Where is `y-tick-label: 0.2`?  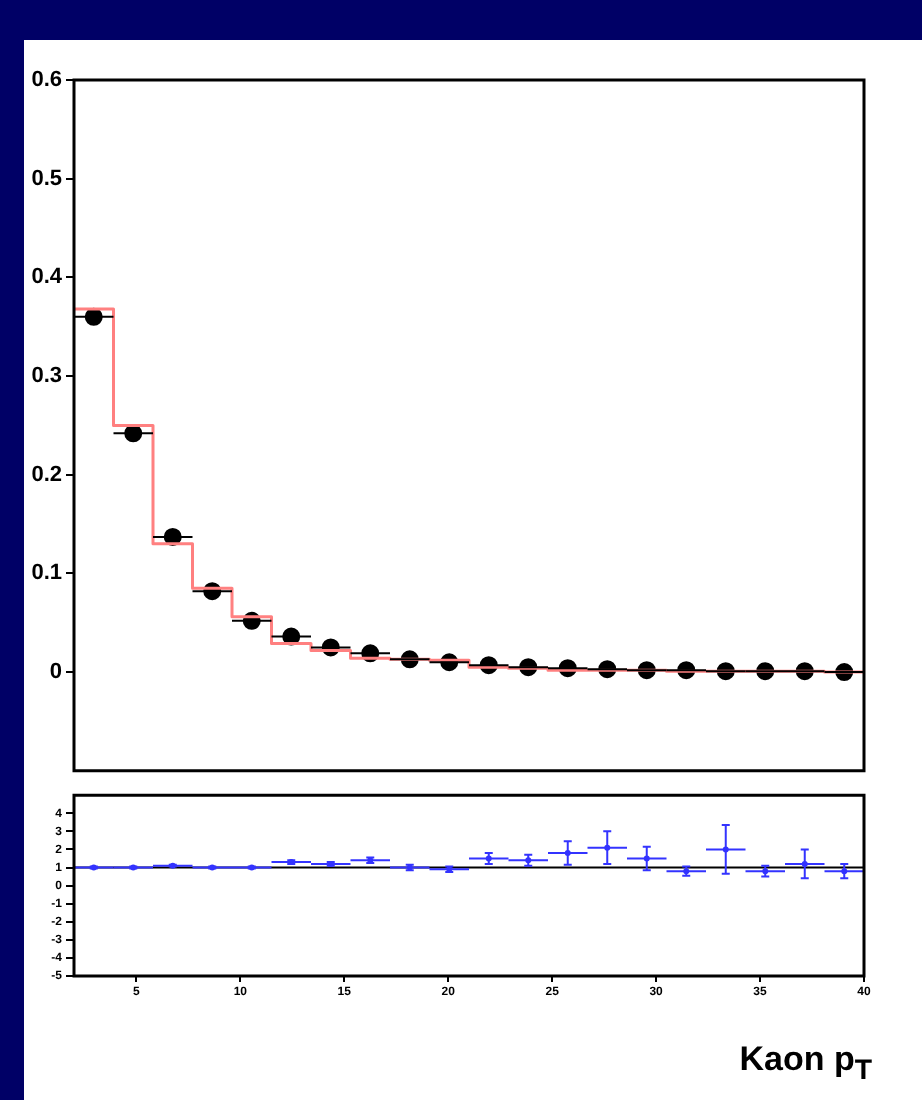
y-tick-label: 0.2 is located at coordinates (46, 474).